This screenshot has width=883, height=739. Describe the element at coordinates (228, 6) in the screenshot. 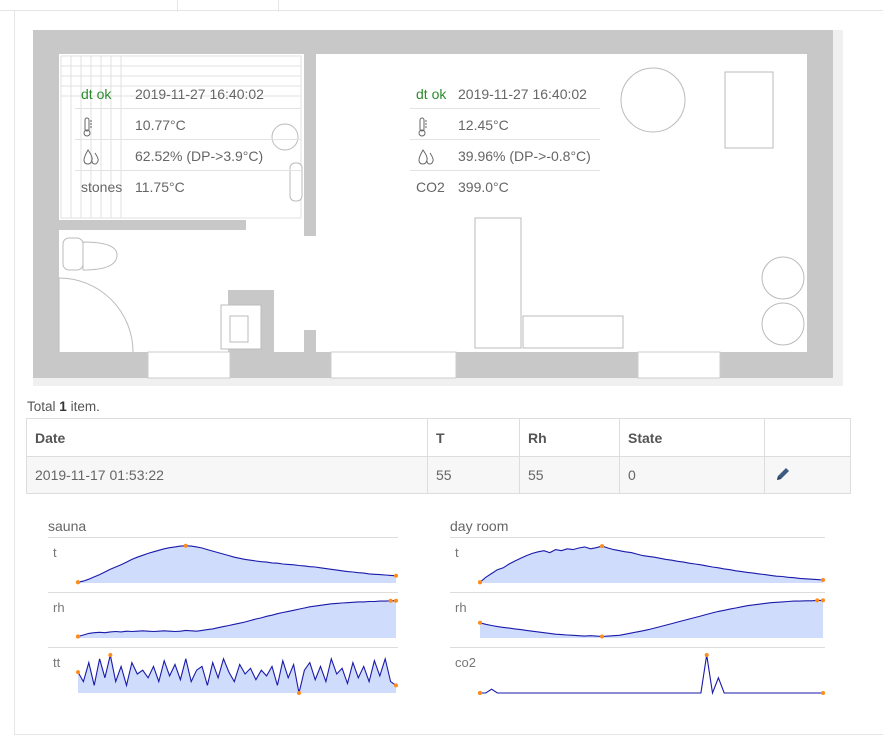

I see `active-tab` at that location.